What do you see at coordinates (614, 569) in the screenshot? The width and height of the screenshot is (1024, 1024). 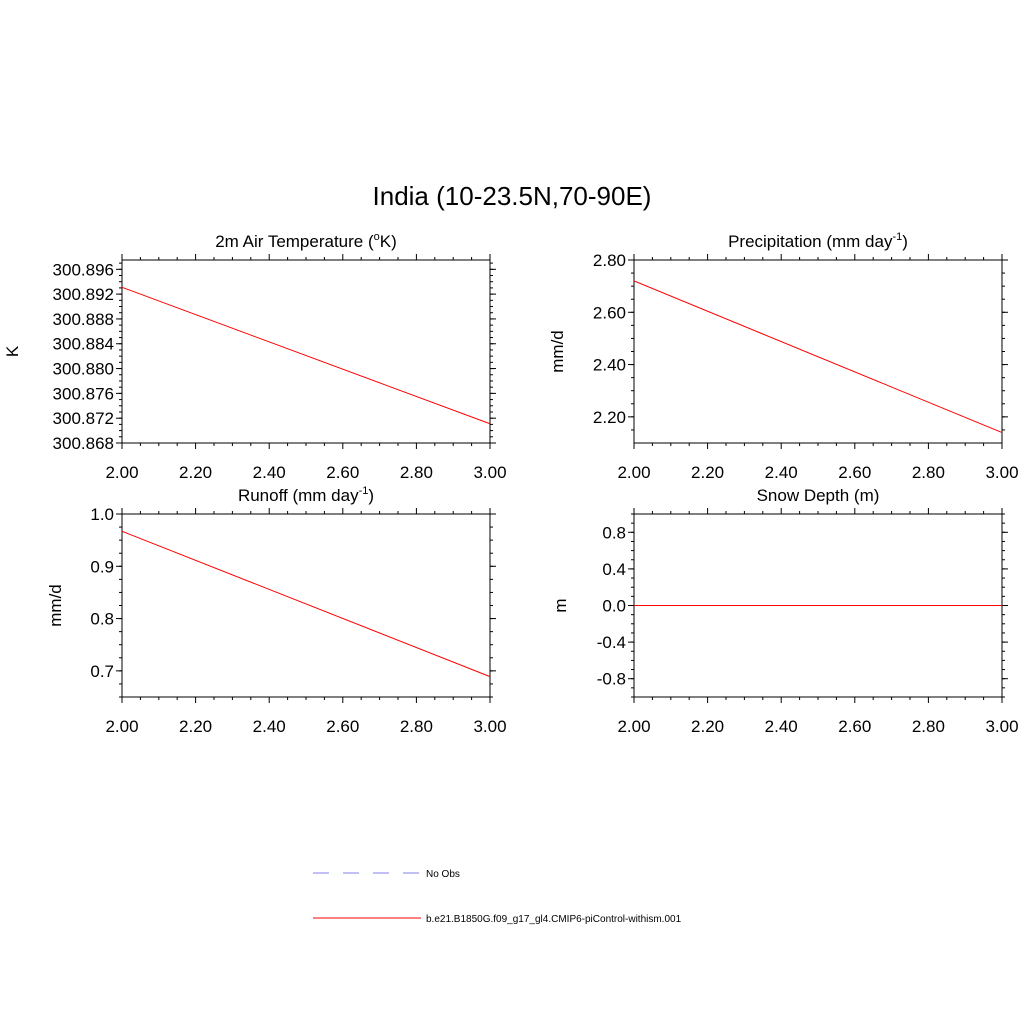 I see `snow-depth-y-tick-label: 0.4` at bounding box center [614, 569].